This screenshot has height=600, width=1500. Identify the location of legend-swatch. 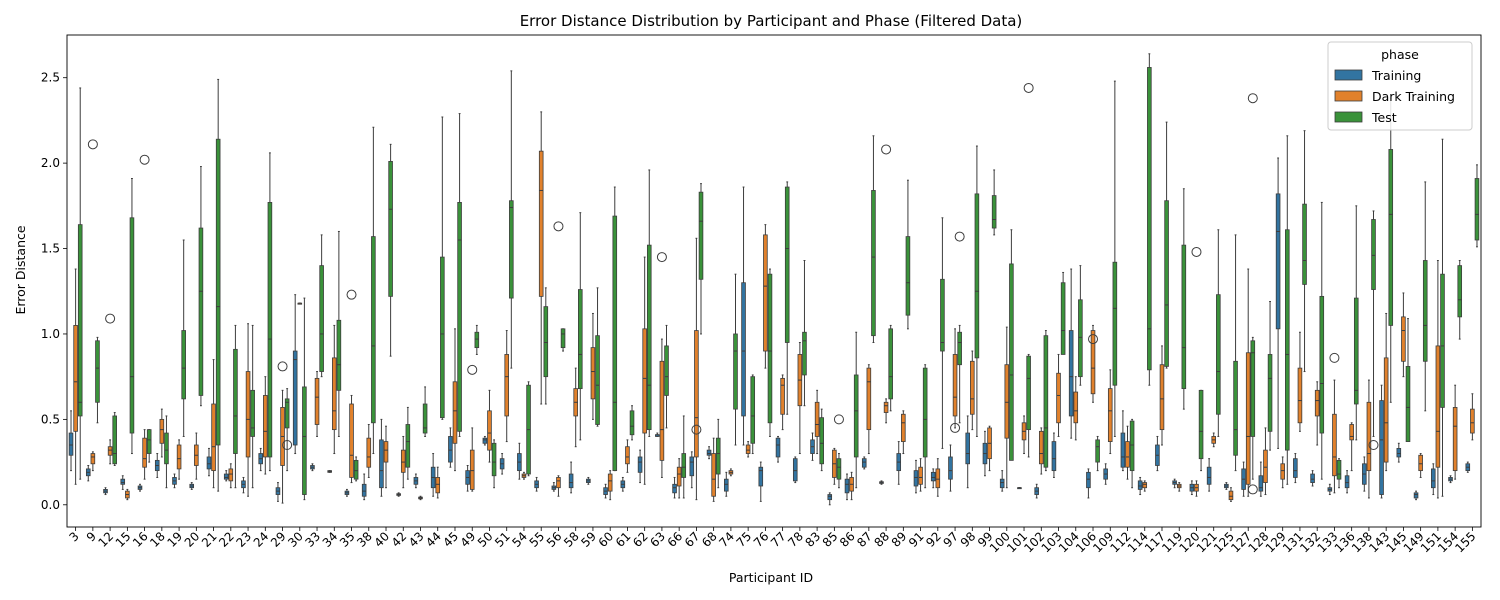
(1348, 96).